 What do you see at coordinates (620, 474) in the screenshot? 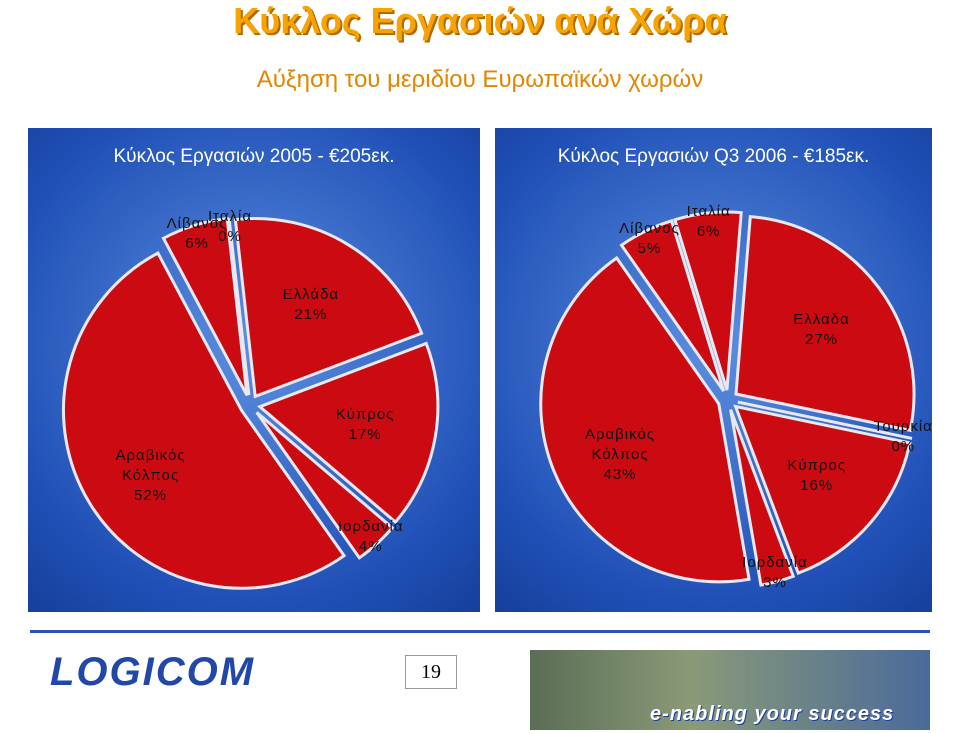
I see `slice-value: 43%` at bounding box center [620, 474].